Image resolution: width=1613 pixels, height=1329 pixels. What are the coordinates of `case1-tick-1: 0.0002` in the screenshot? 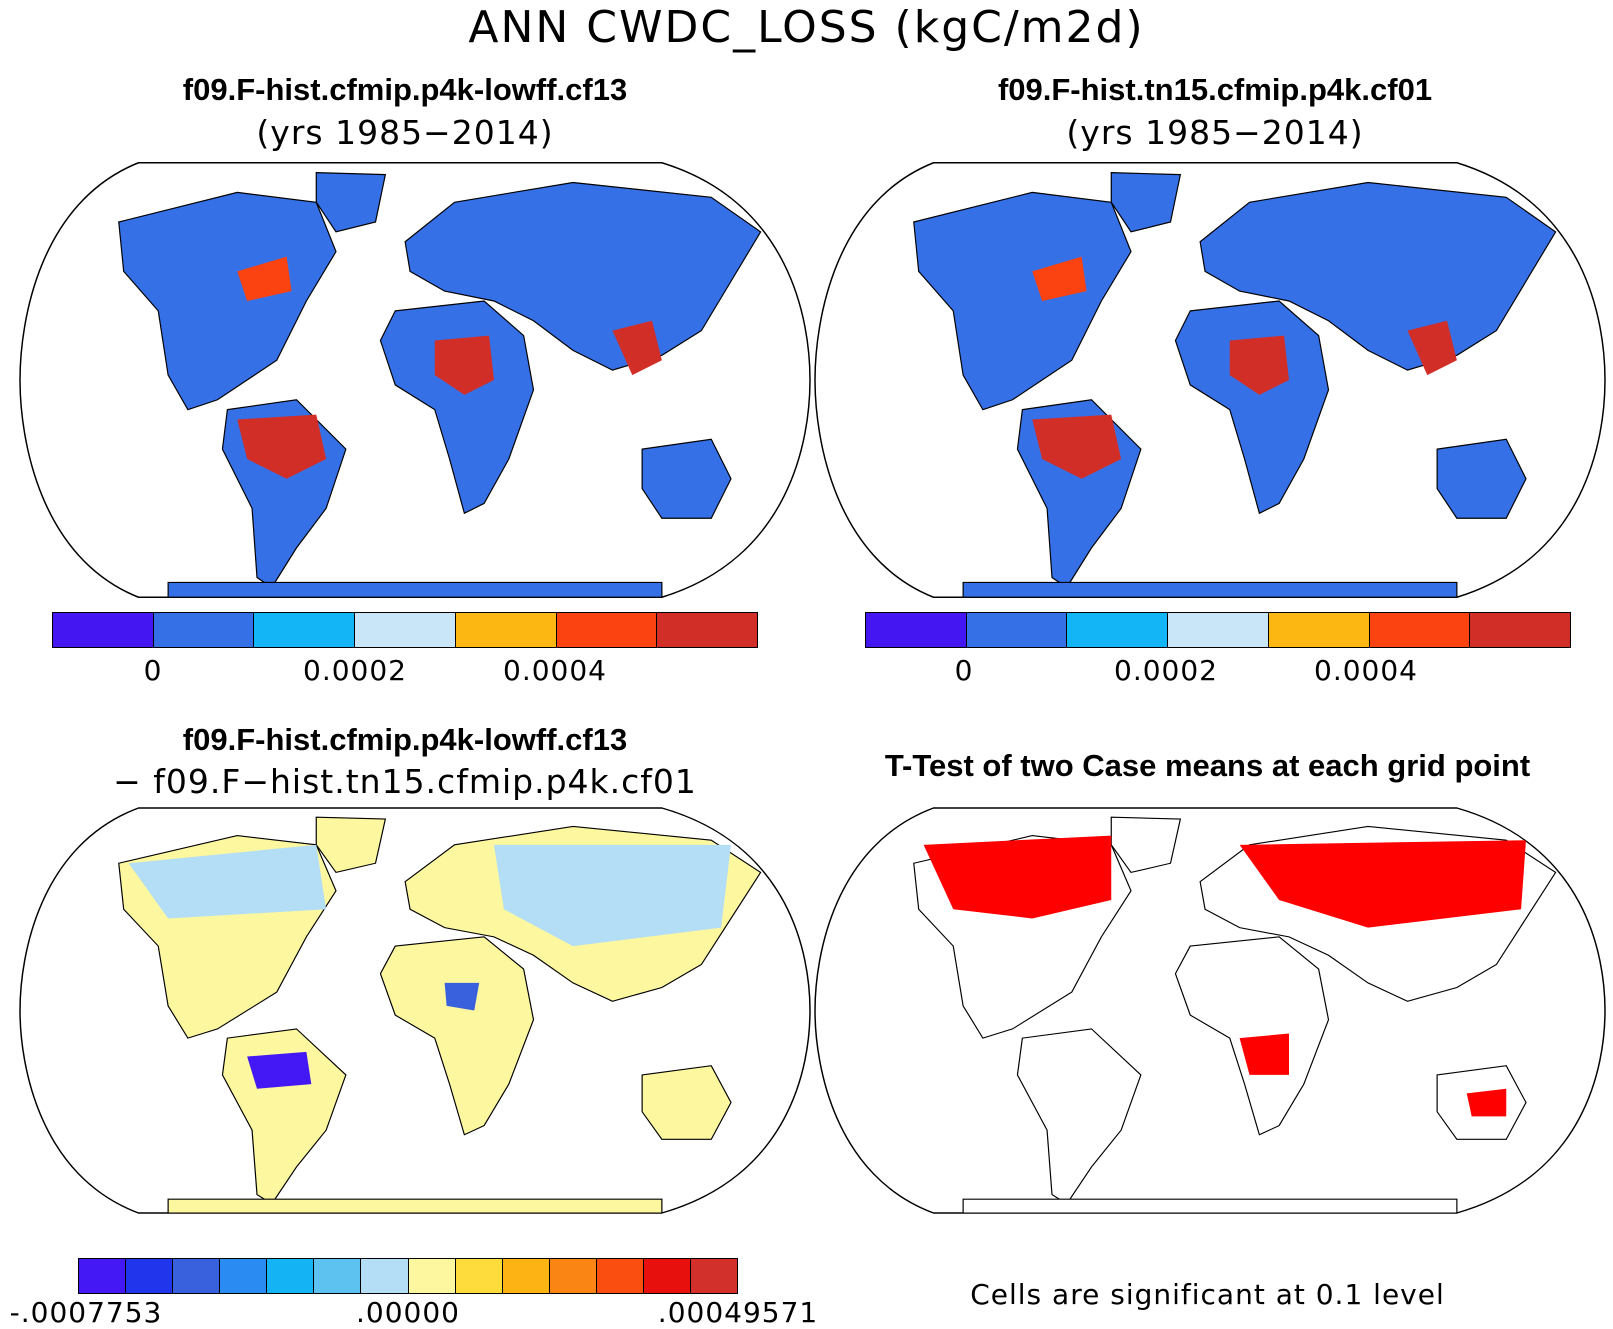 It's located at (355, 670).